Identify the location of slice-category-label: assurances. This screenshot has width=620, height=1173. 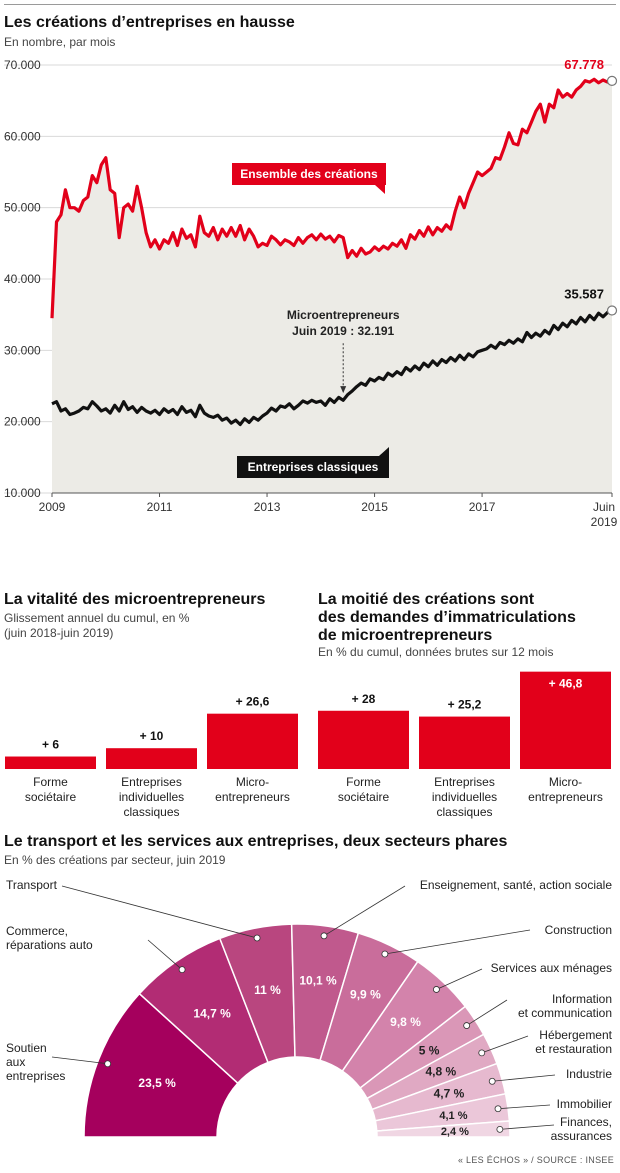
(581, 1136).